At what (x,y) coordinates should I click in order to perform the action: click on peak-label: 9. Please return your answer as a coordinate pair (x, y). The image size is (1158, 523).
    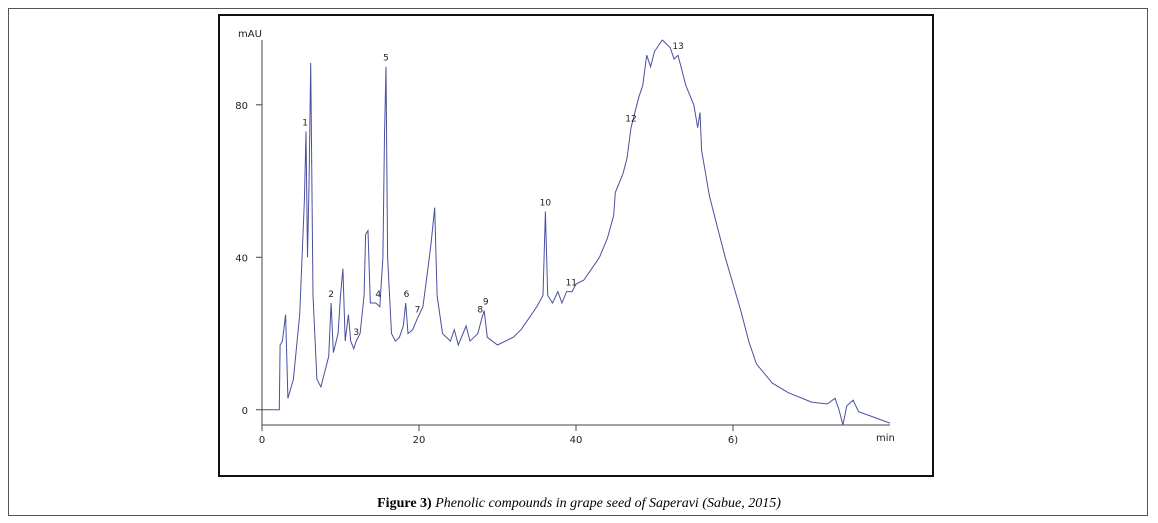
    Looking at the image, I should click on (486, 303).